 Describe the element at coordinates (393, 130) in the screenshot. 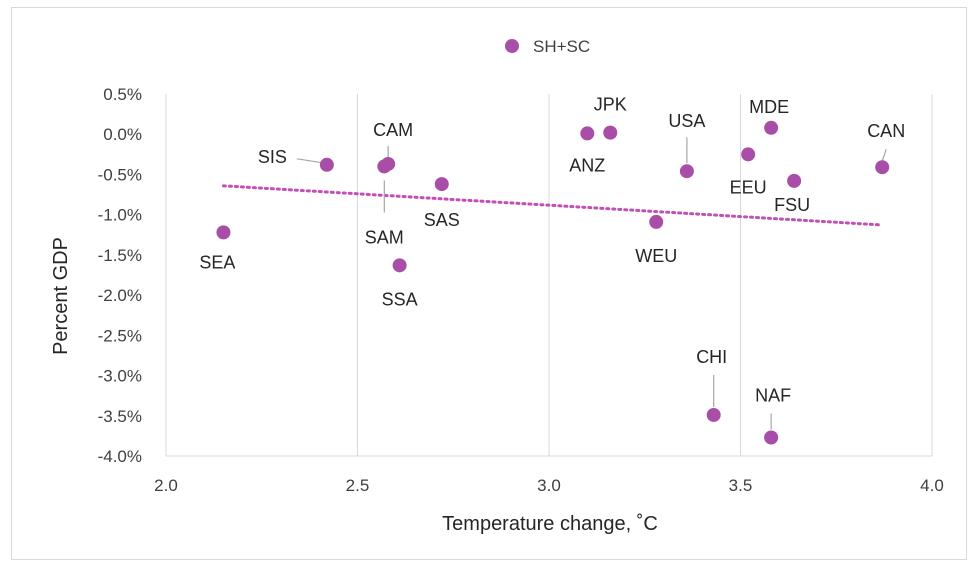

I see `point-label: CAM` at that location.